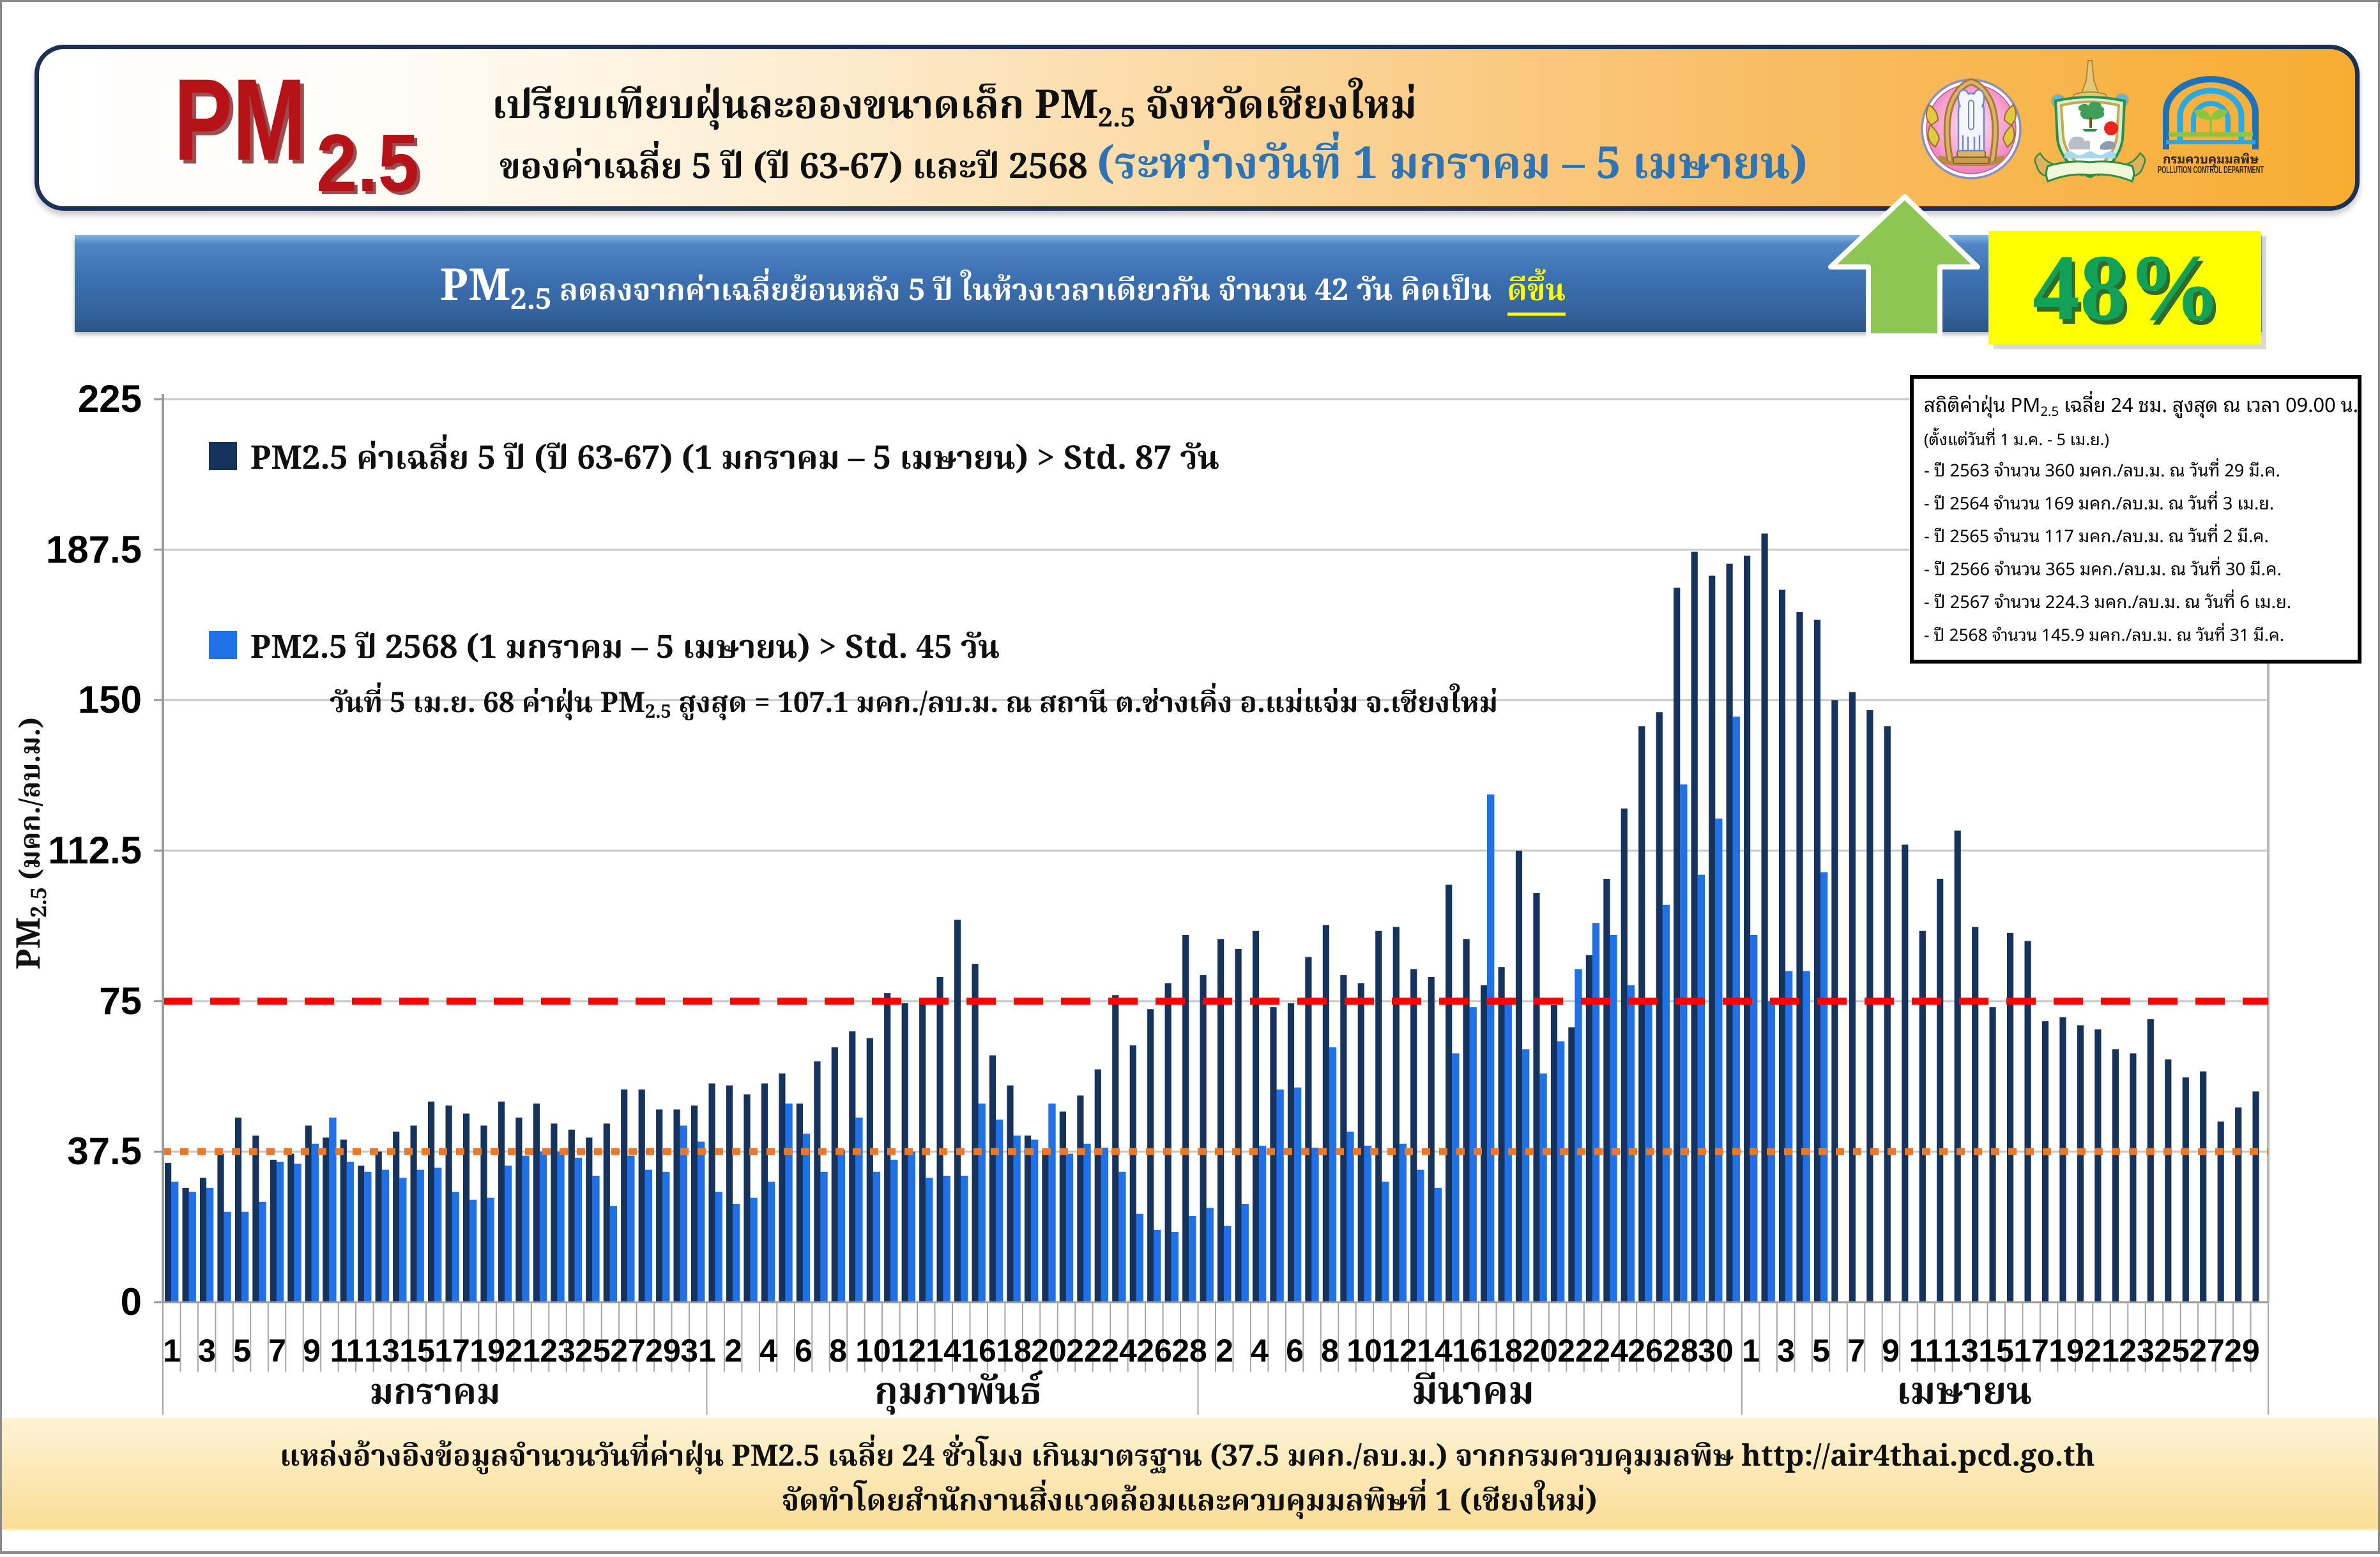  I want to click on svg-text: POLLUTION CONTROL DEPARTMENT, so click(2211, 170).